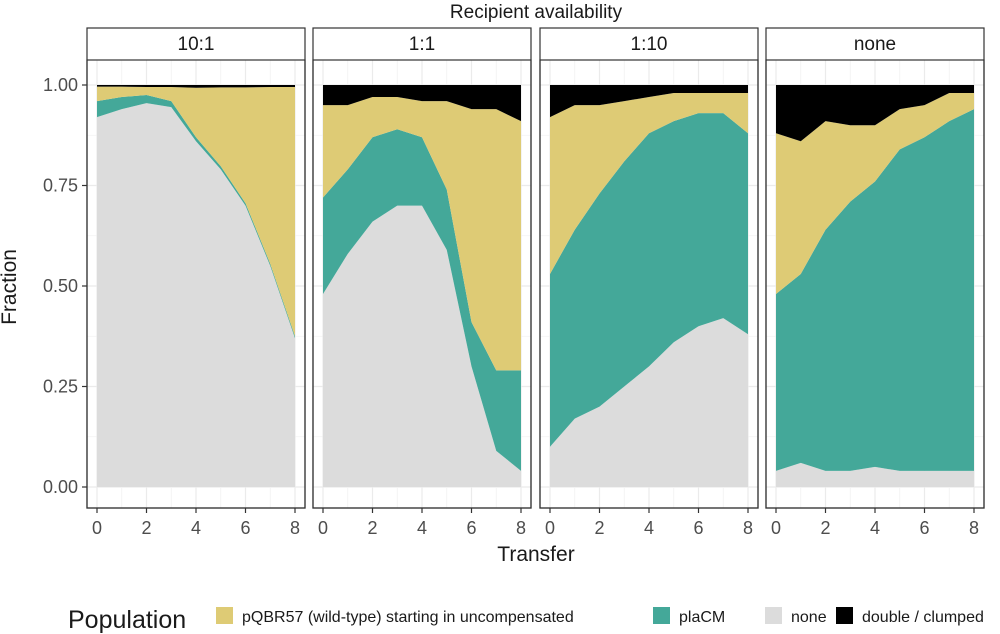 This screenshot has height=634, width=1000. What do you see at coordinates (127, 620) in the screenshot?
I see `legend-title: Population` at bounding box center [127, 620].